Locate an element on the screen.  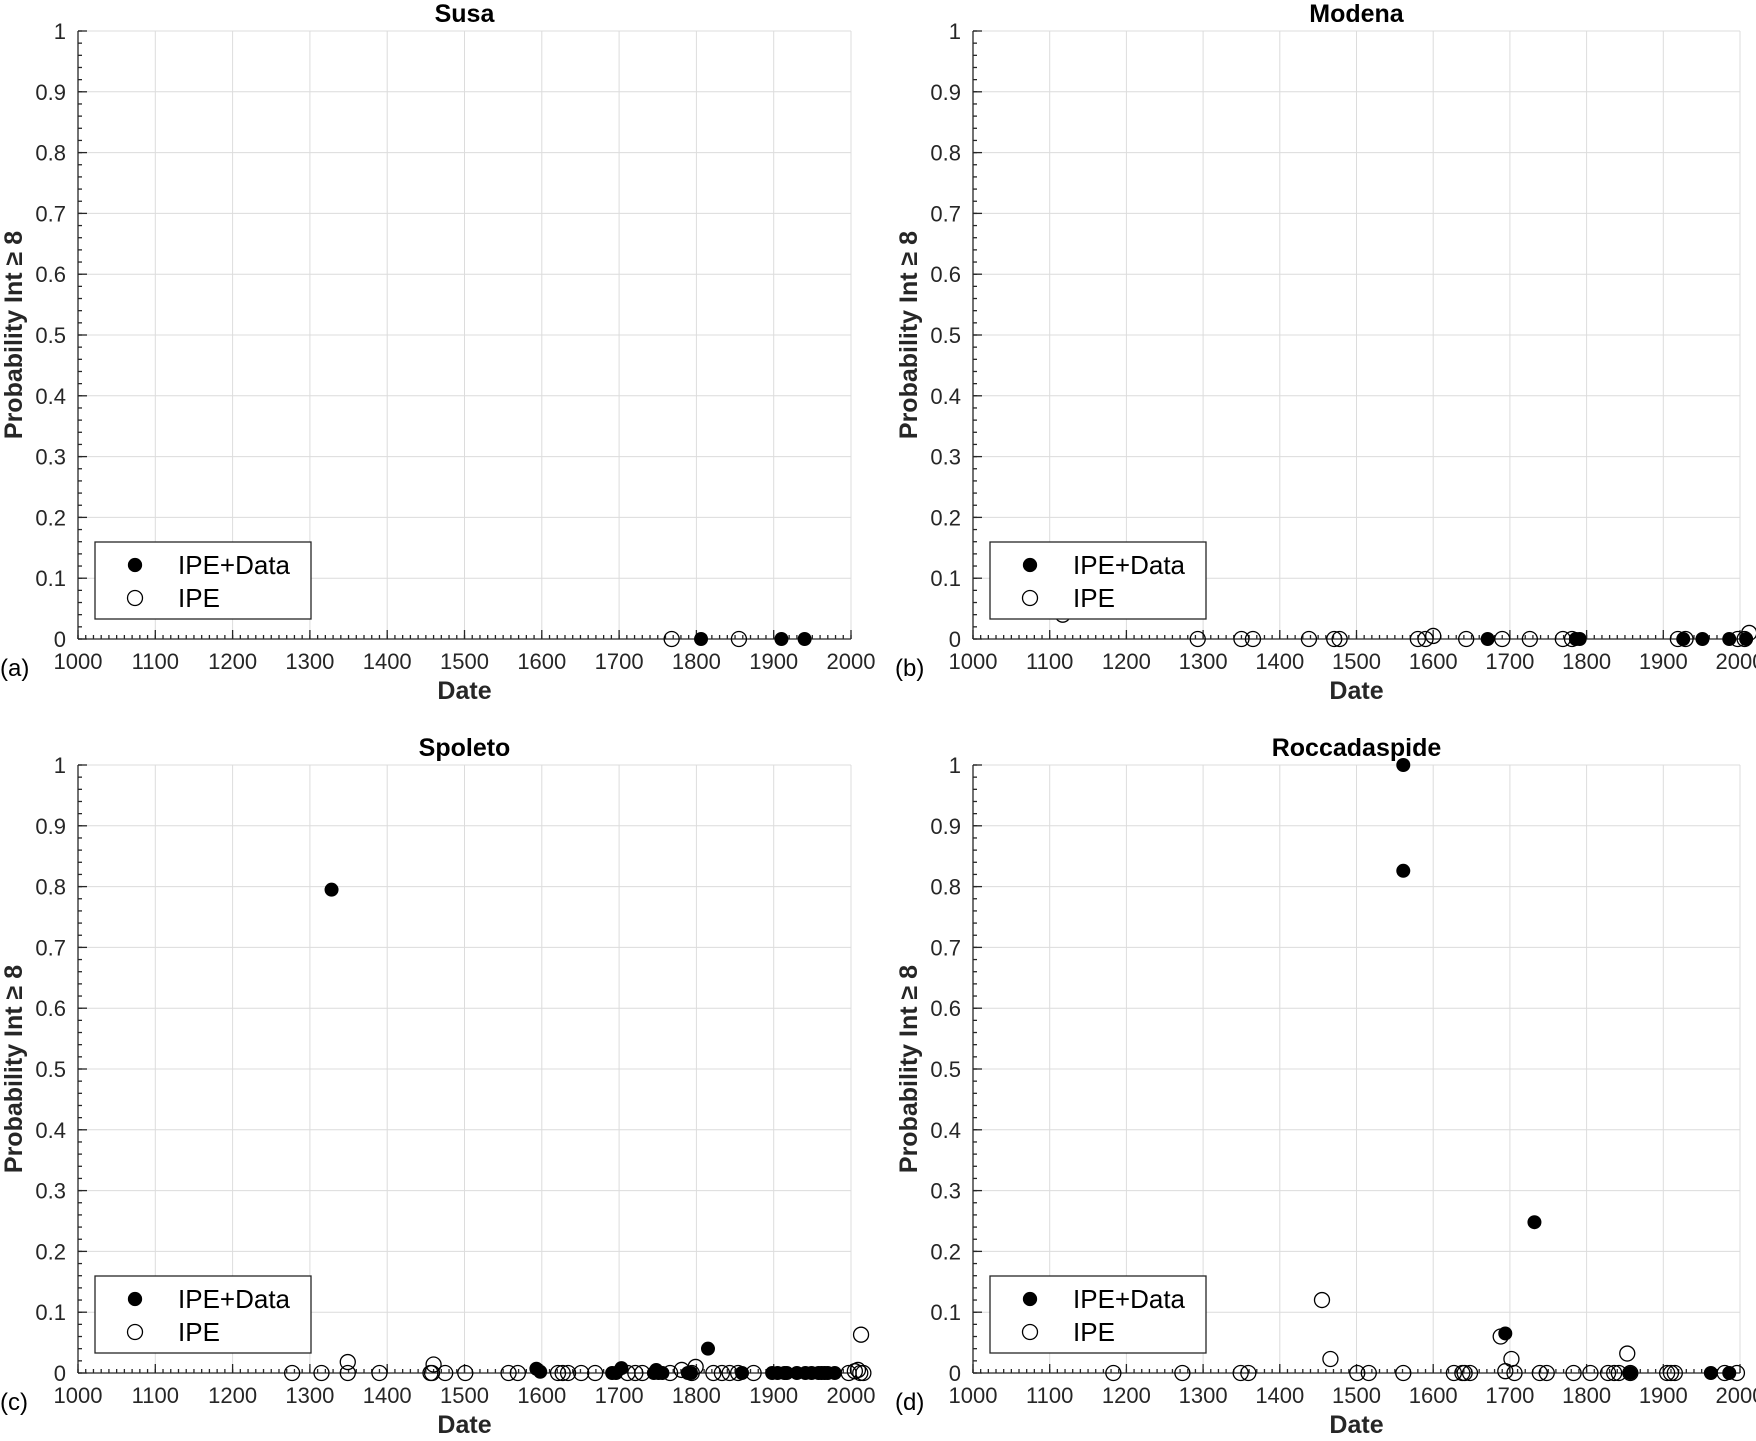
panel-letter: (a) is located at coordinates (14, 668).